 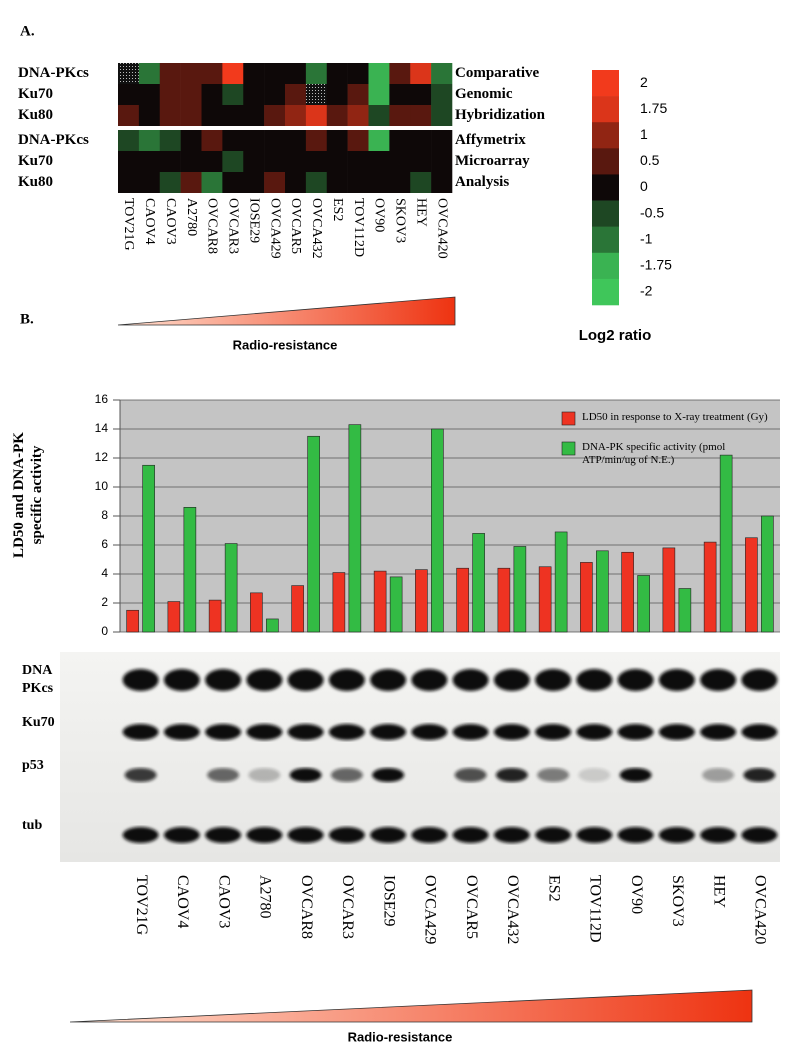 What do you see at coordinates (38, 722) in the screenshot?
I see `blot-row-label: Ku70` at bounding box center [38, 722].